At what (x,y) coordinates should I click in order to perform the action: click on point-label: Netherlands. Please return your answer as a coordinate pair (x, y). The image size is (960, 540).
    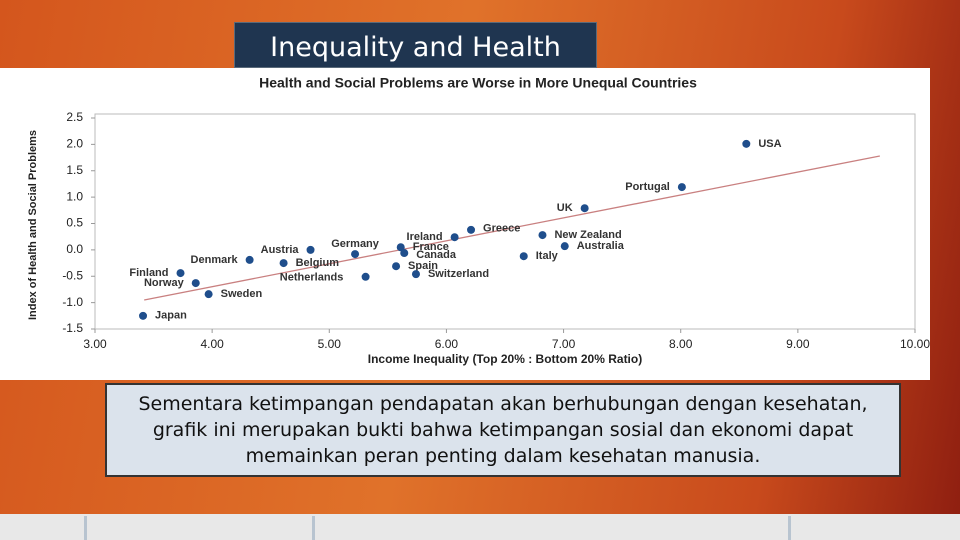
    Looking at the image, I should click on (312, 278).